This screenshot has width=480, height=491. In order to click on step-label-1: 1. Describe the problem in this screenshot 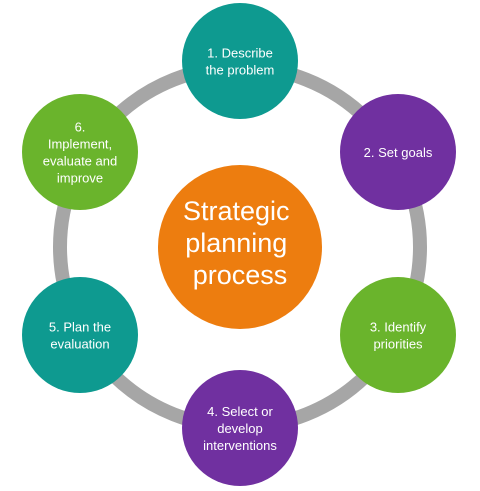, I will do `click(240, 62)`.